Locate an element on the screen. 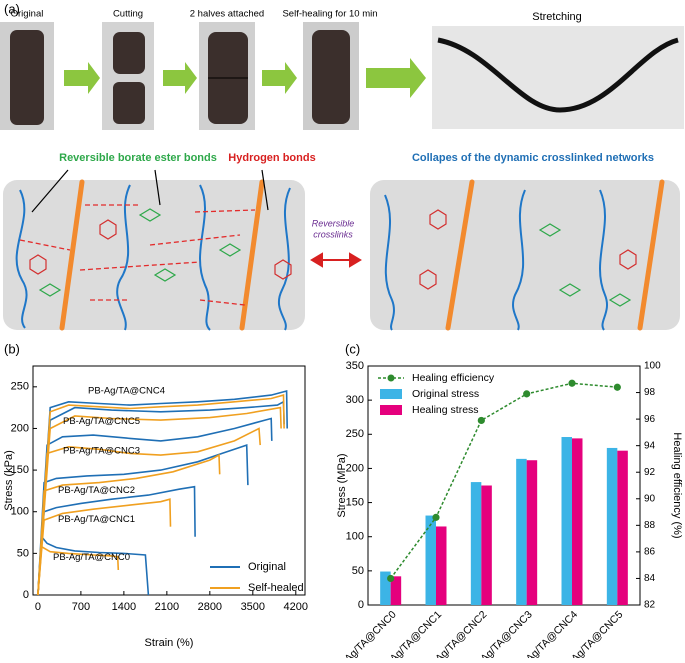 Image resolution: width=685 pixels, height=663 pixels. y2-tick-label: 100 is located at coordinates (652, 366).